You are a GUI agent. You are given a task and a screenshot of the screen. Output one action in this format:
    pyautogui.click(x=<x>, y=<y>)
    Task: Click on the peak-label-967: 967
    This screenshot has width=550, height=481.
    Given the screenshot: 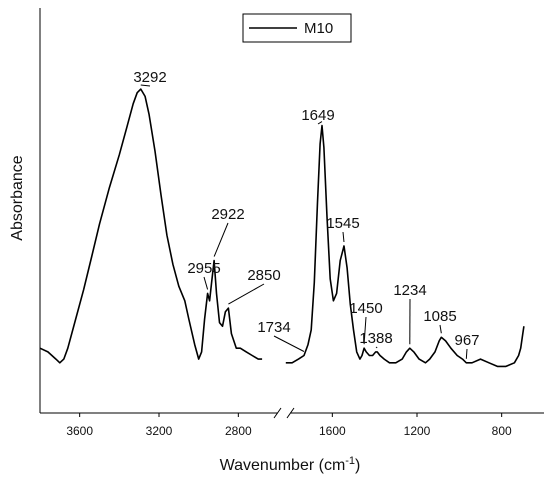 What is the action you would take?
    pyautogui.click(x=466, y=340)
    